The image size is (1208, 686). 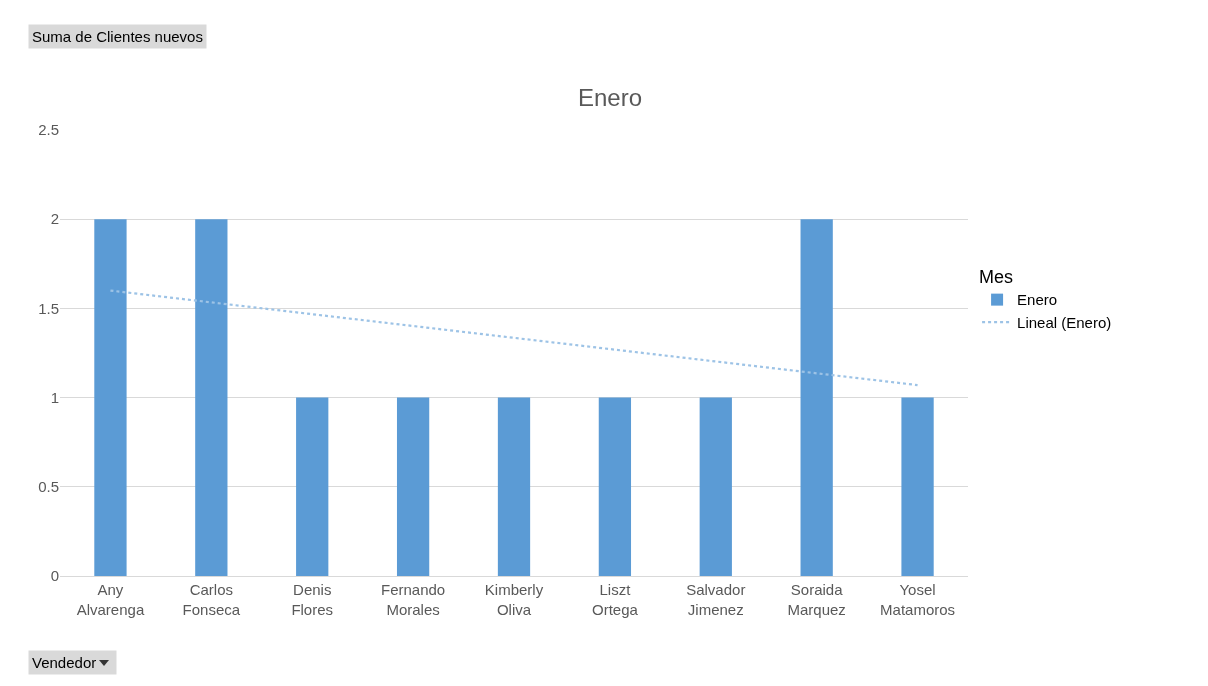 I want to click on x-tick-label: Salvador Jimenez, so click(x=716, y=599).